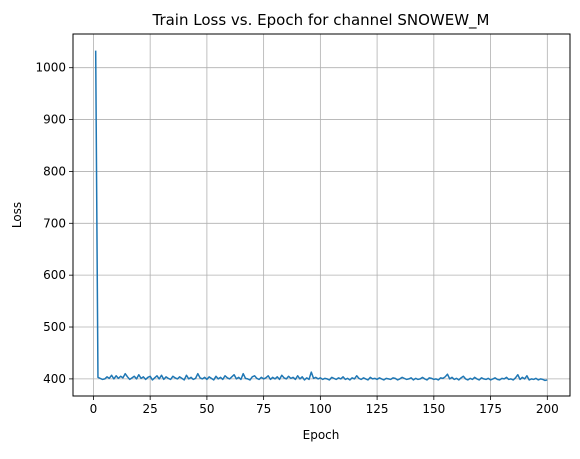 Image resolution: width=580 pixels, height=459 pixels. Describe the element at coordinates (54, 171) in the screenshot. I see `y-tick-label: 800` at that location.